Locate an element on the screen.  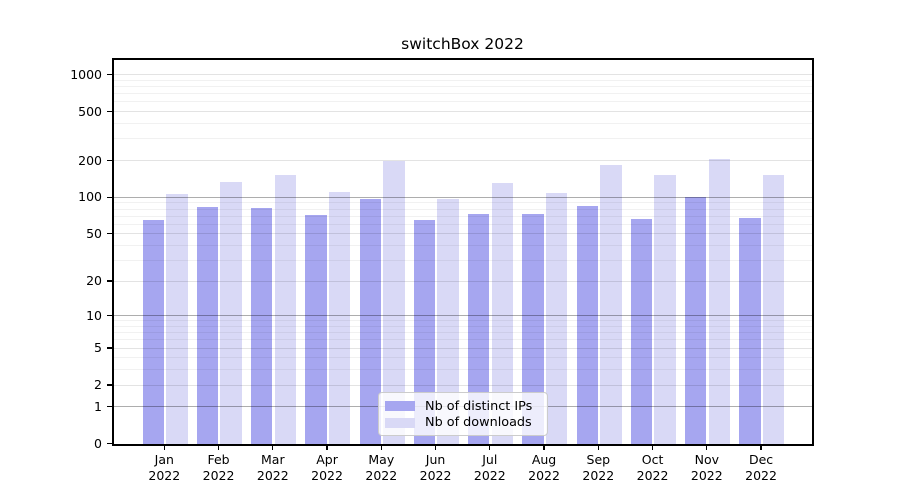
ytick-label-1: 1 is located at coordinates (98, 406).